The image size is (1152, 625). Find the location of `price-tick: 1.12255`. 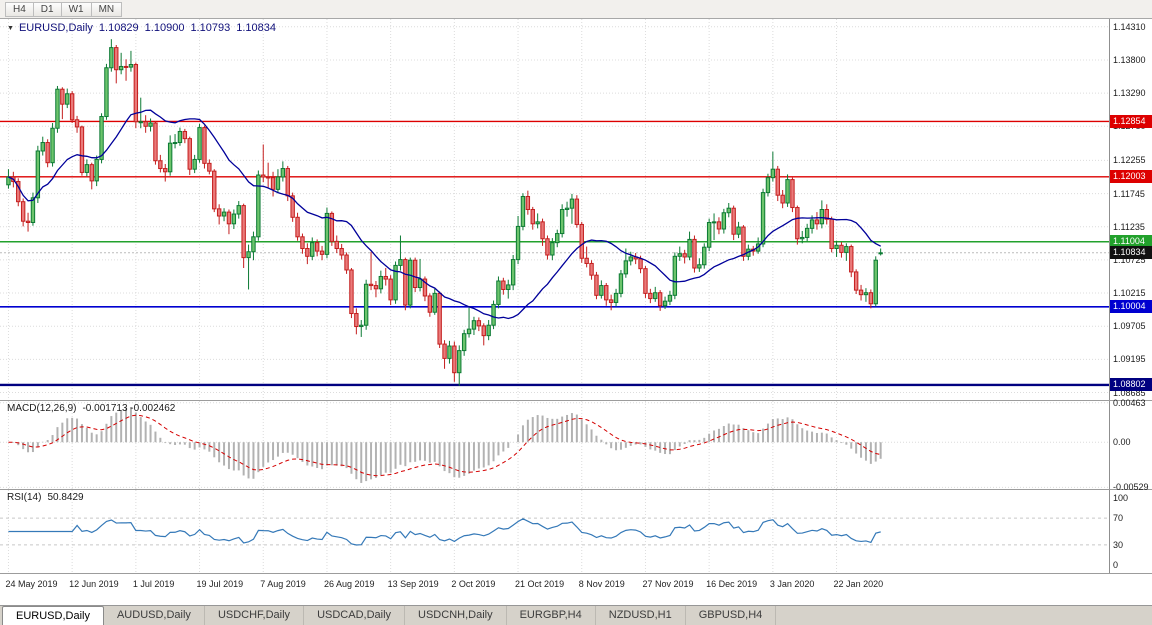

price-tick: 1.12255 is located at coordinates (1129, 160).